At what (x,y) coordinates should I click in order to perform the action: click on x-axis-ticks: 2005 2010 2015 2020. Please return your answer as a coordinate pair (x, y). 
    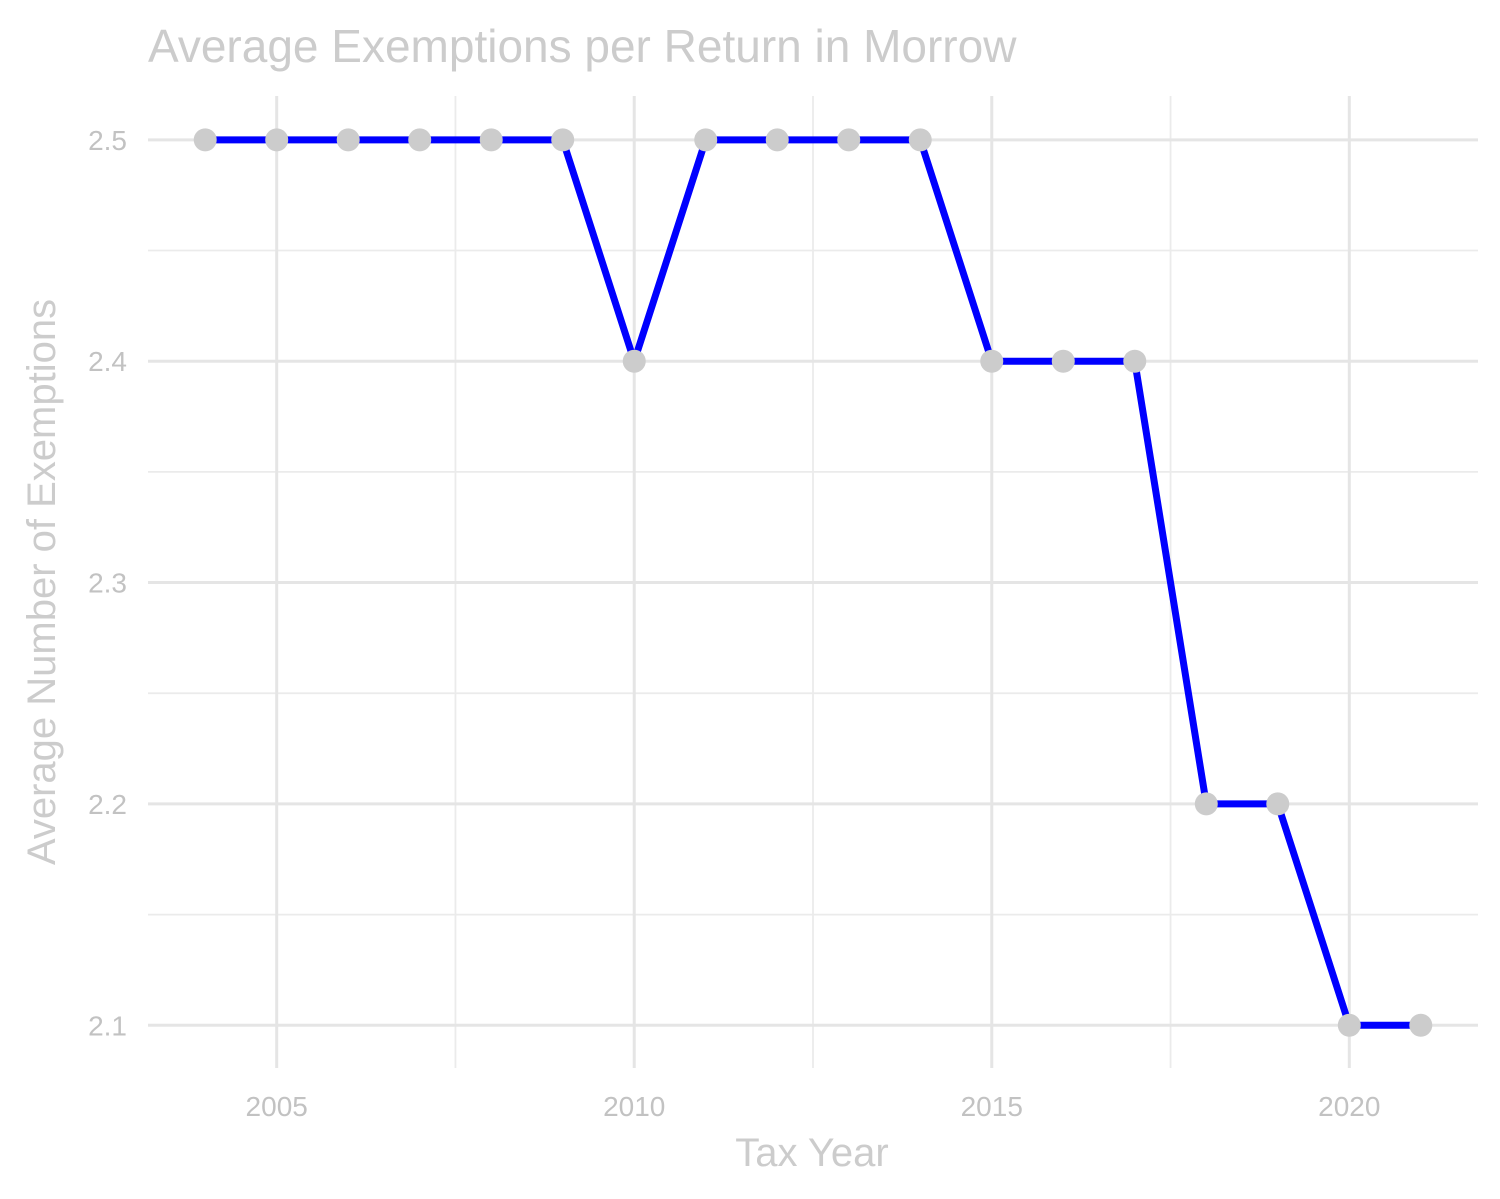
    Looking at the image, I should click on (813, 1106).